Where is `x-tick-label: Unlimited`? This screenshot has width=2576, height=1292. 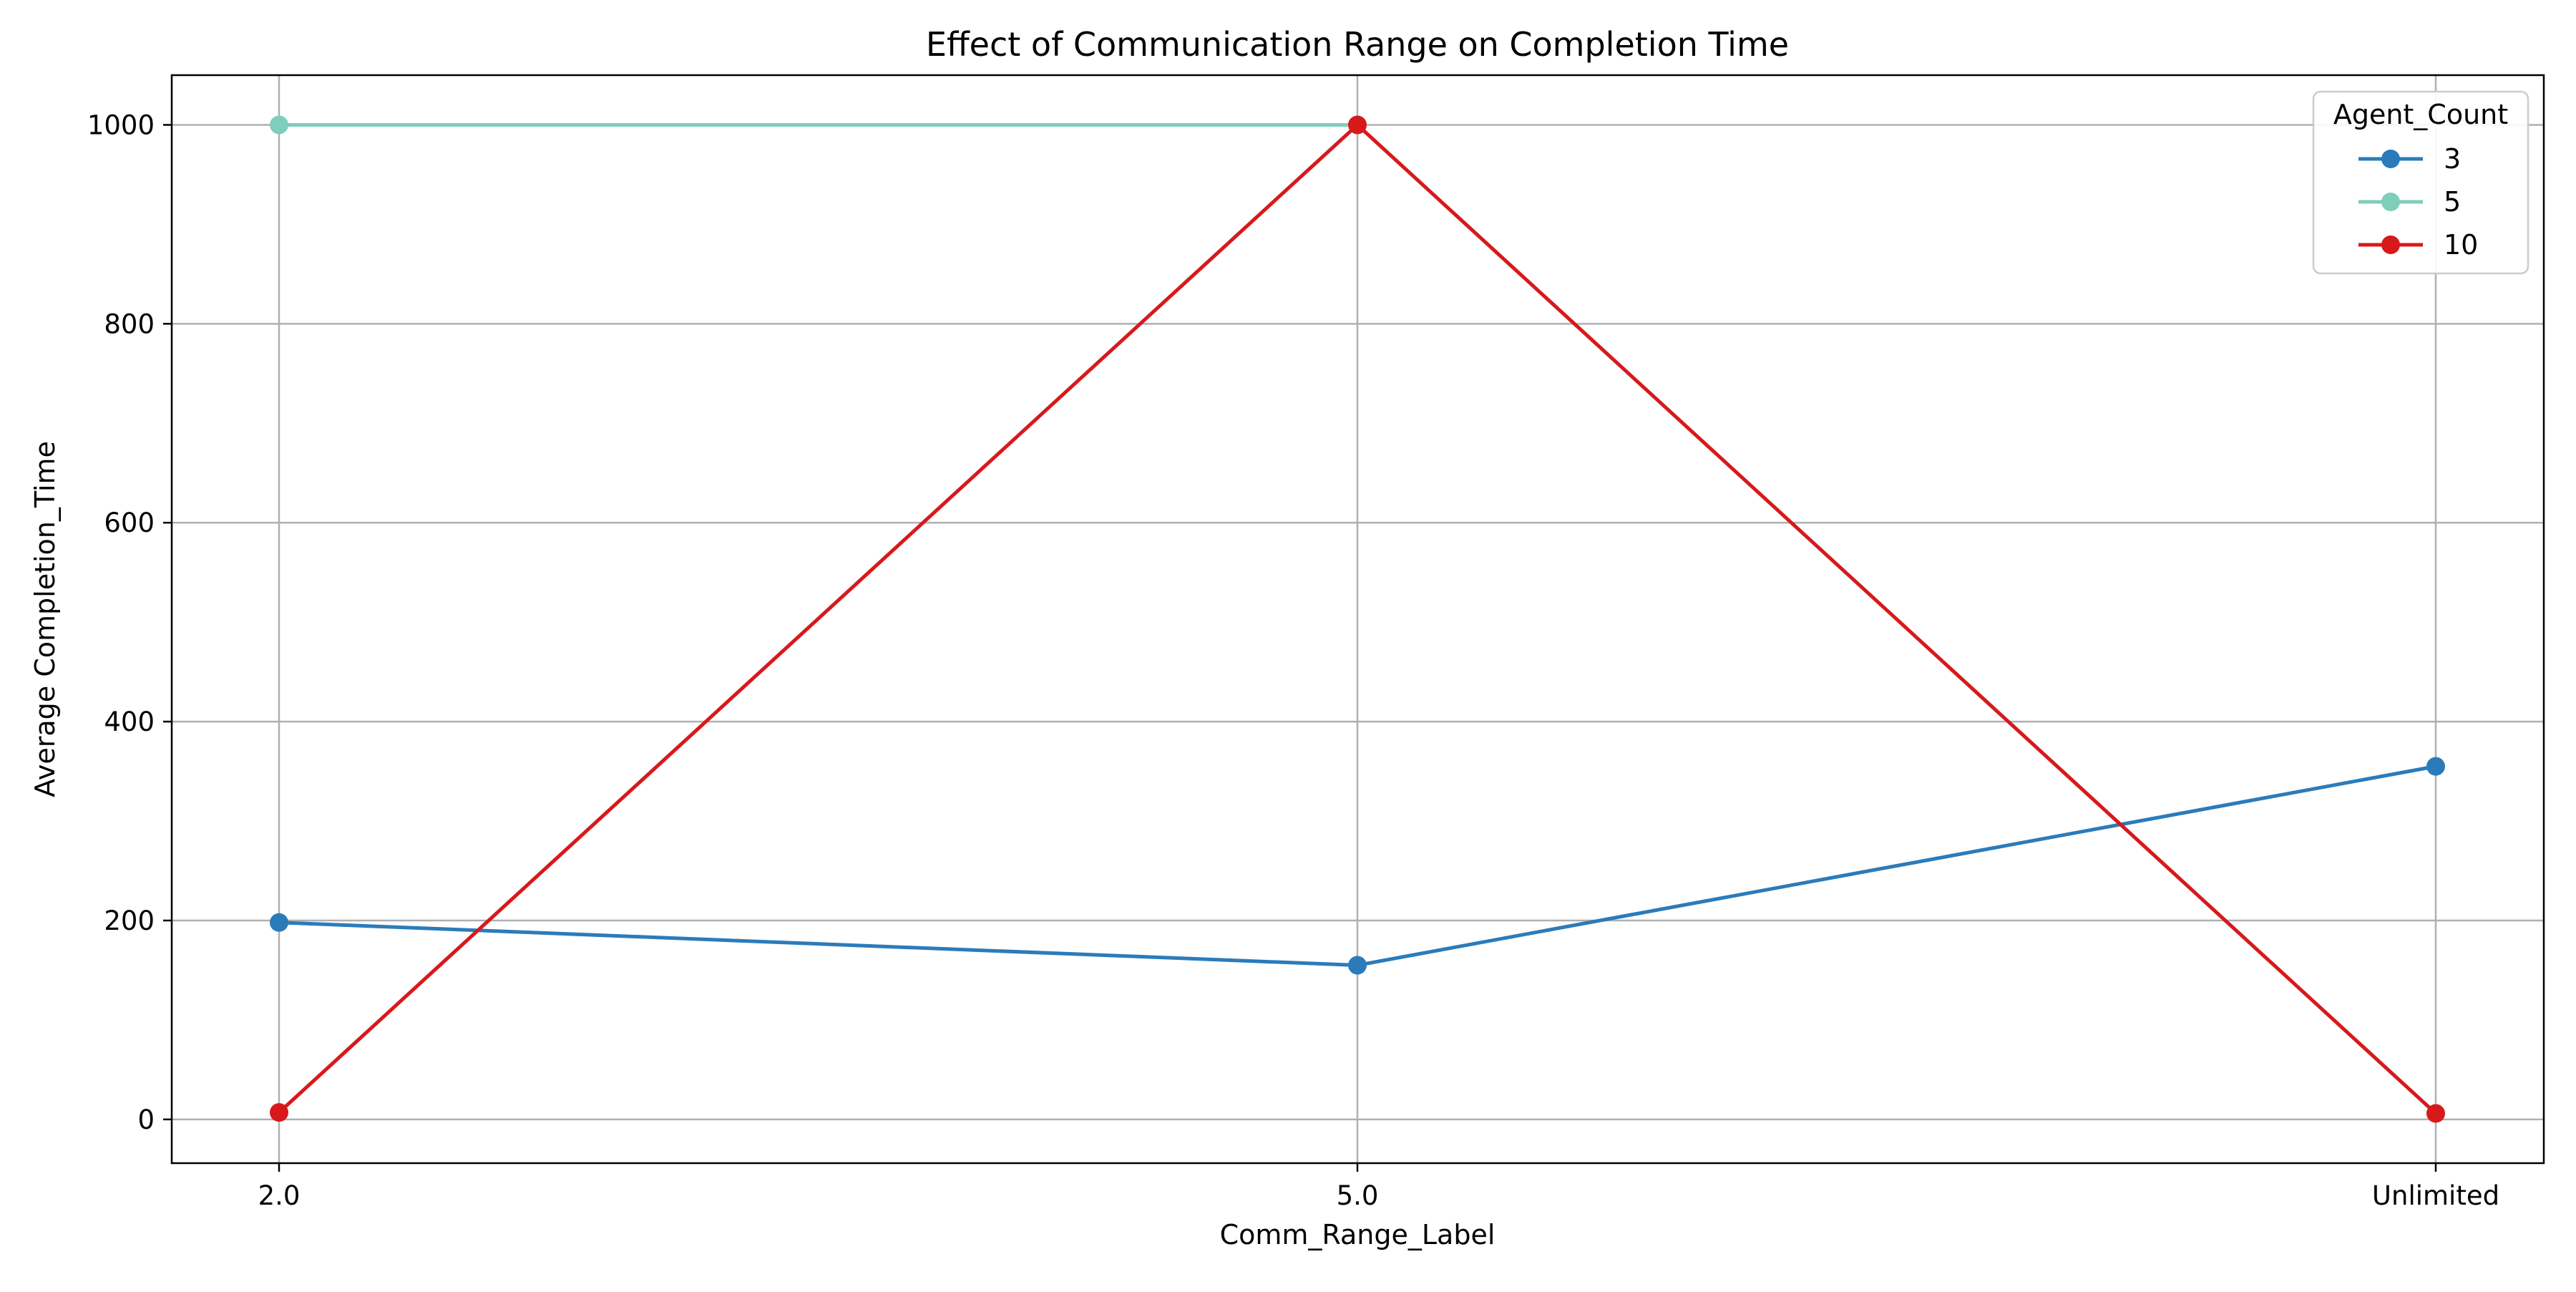 x-tick-label: Unlimited is located at coordinates (2435, 1195).